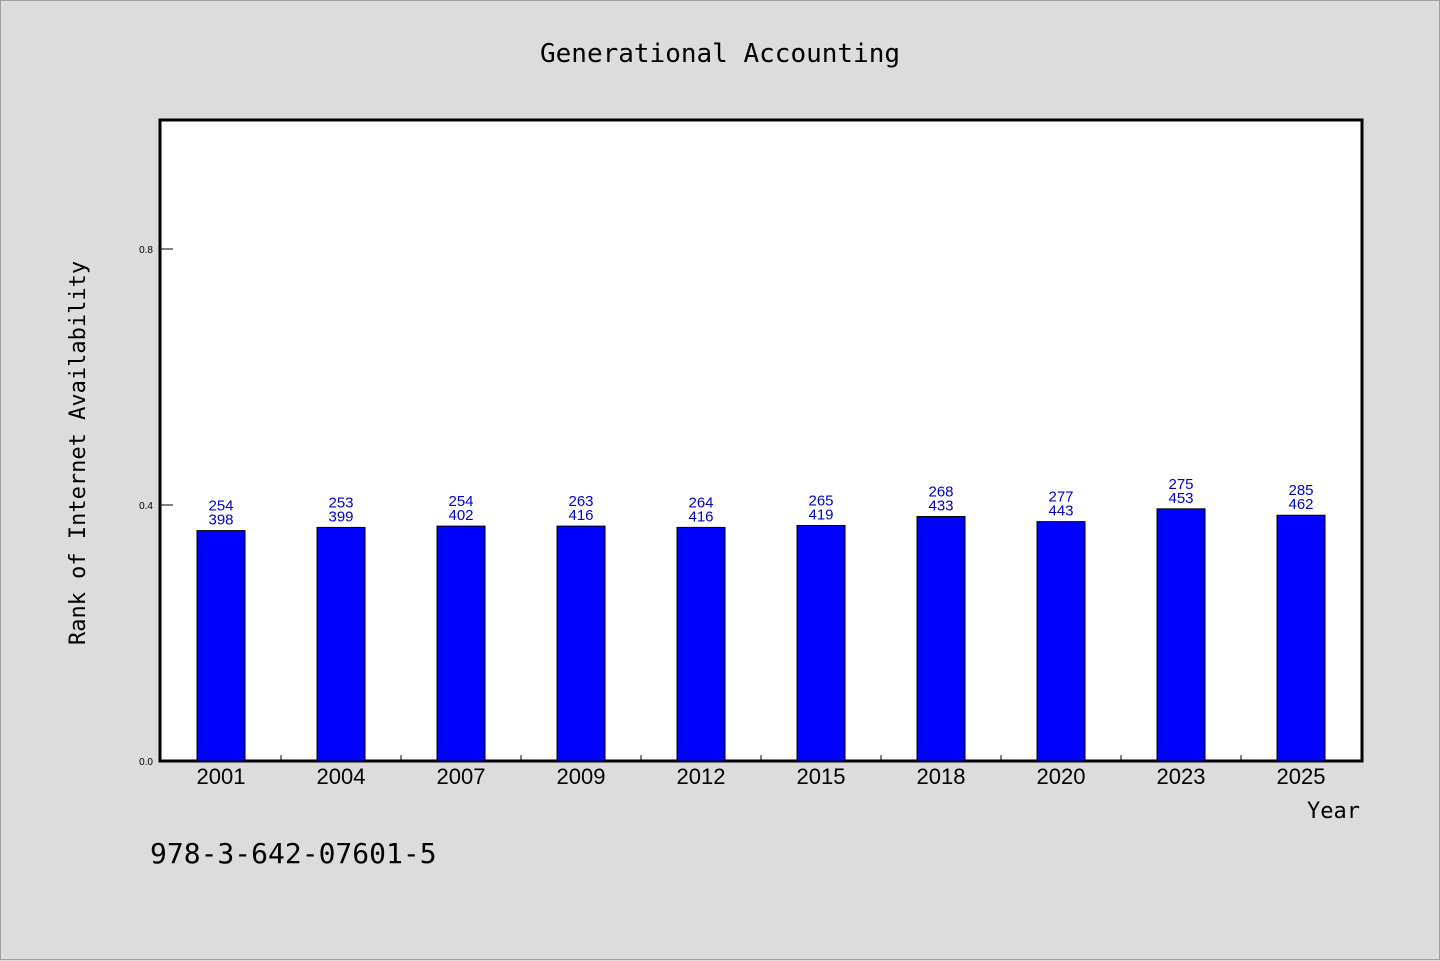 Image resolution: width=1440 pixels, height=961 pixels. What do you see at coordinates (221, 776) in the screenshot?
I see `x-tick-label-2001: 2001` at bounding box center [221, 776].